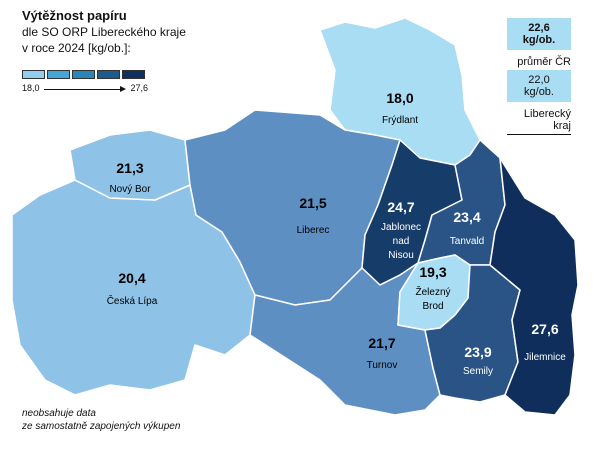 This screenshot has width=602, height=452. Describe the element at coordinates (544, 329) in the screenshot. I see `value-jilemnice: 27,6` at that location.